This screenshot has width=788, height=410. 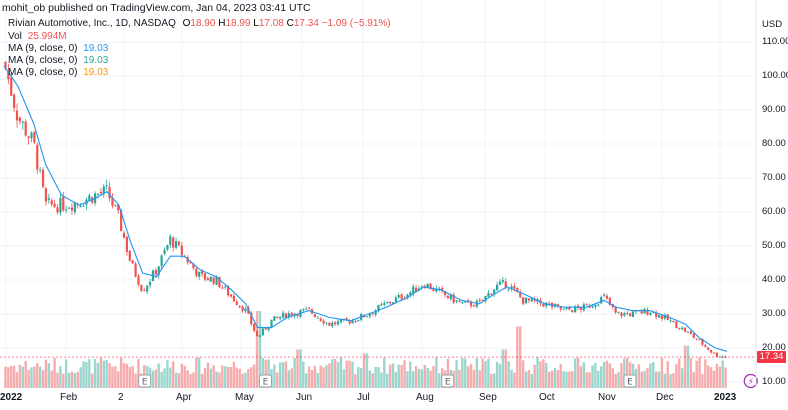 I want to click on split-marker: ⚡, so click(x=750, y=381).